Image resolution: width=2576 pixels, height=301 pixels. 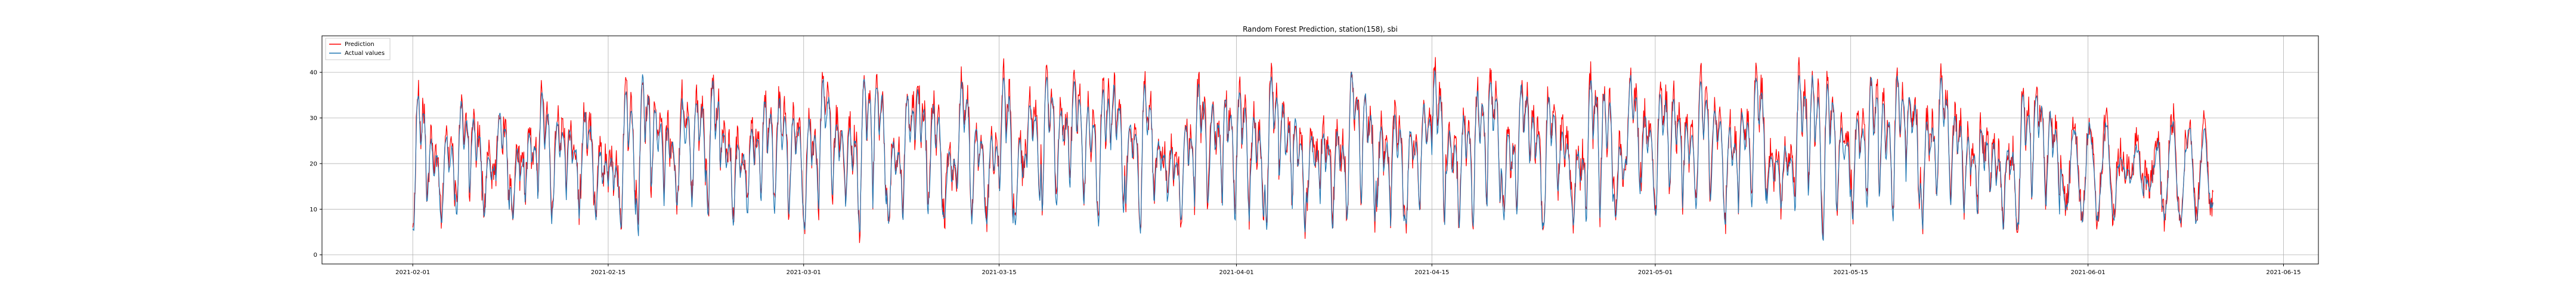 What do you see at coordinates (313, 210) in the screenshot?
I see `y-tick-label: 10` at bounding box center [313, 210].